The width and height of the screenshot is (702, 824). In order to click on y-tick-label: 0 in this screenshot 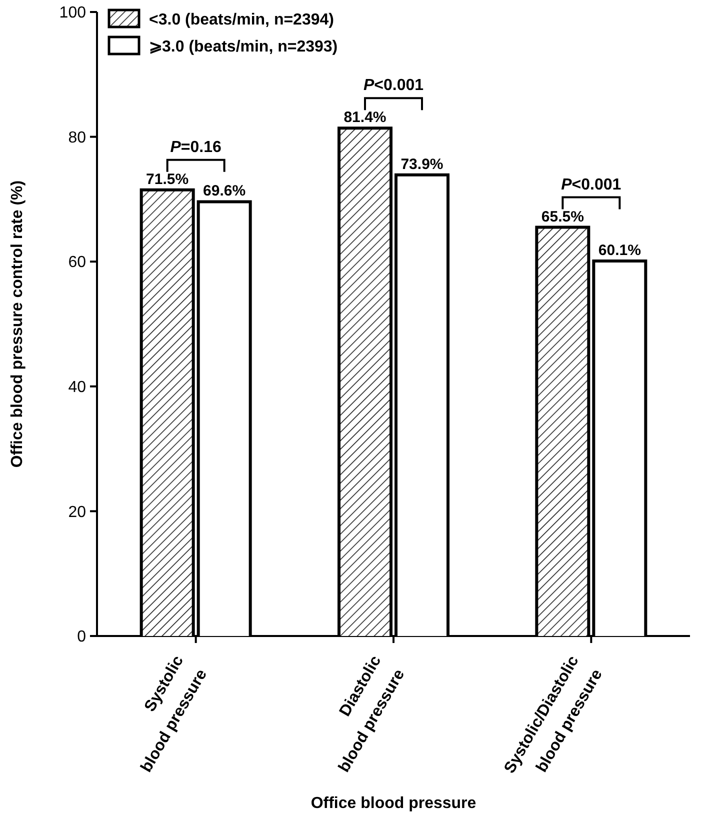, I will do `click(81, 637)`.